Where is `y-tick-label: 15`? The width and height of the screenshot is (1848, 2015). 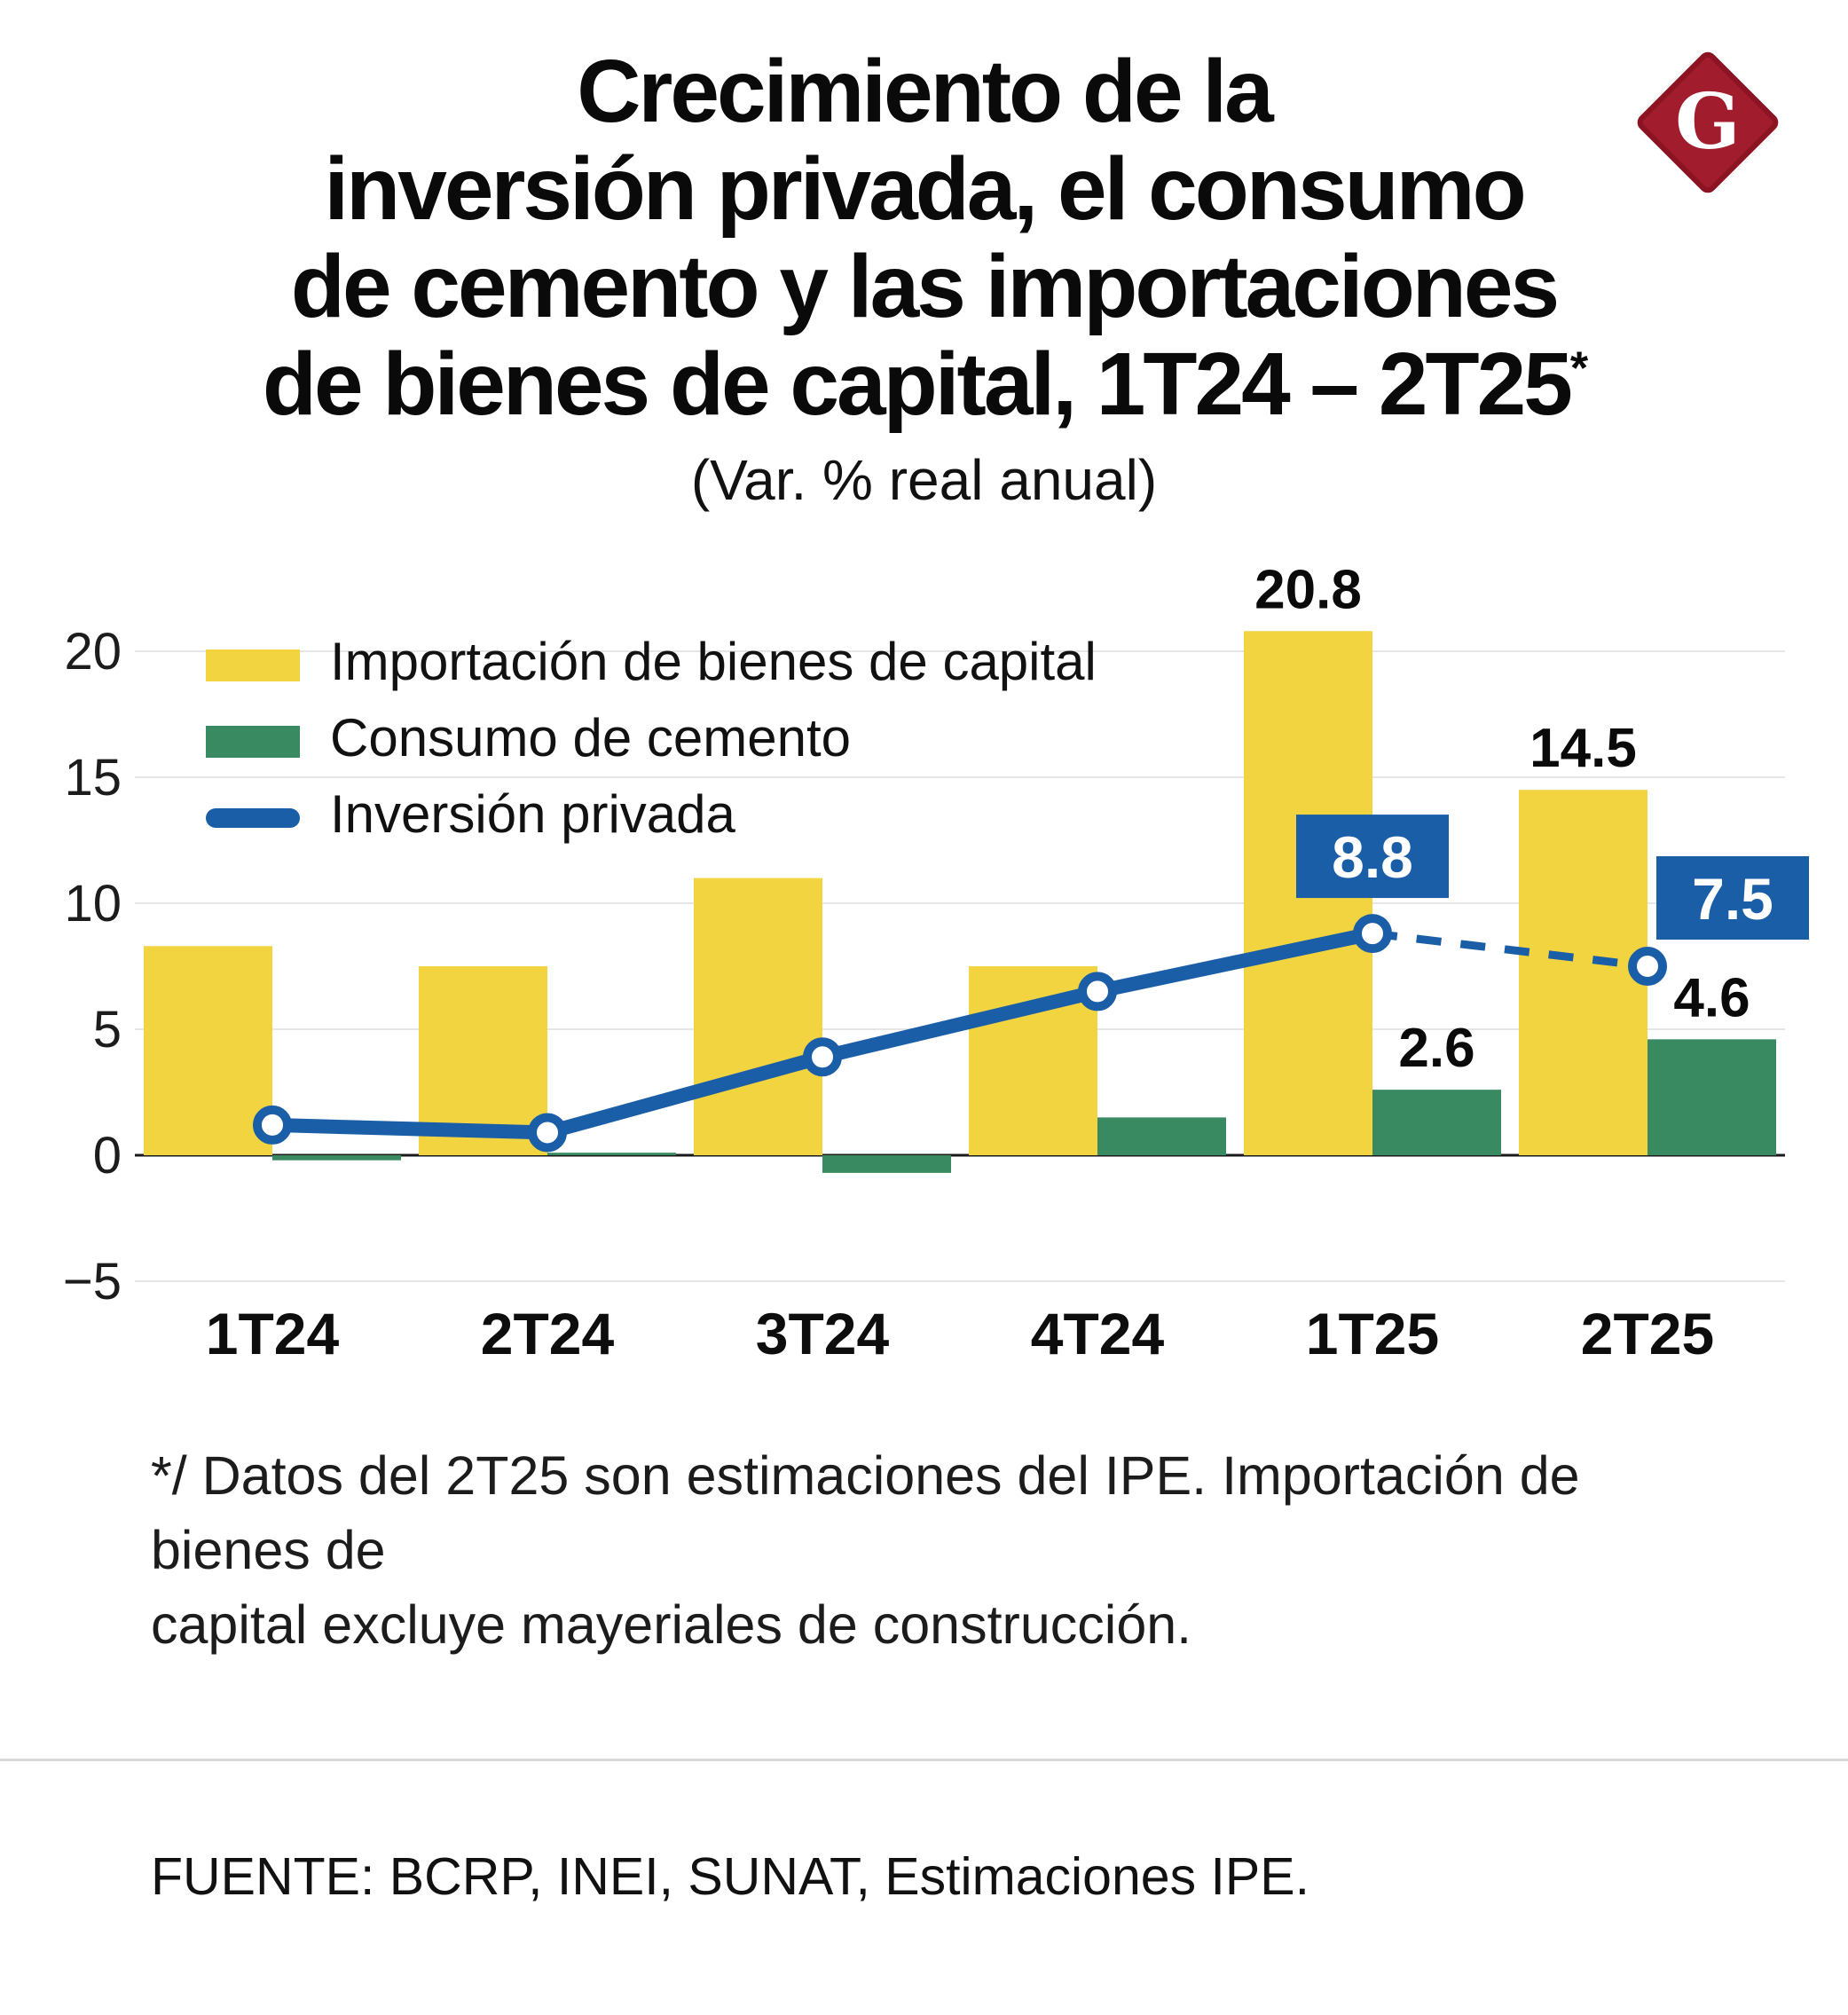 y-tick-label: 15 is located at coordinates (93, 778).